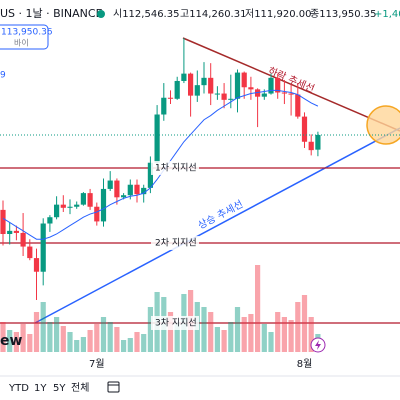 Image resolution: width=400 pixels, height=400 pixels. I want to click on ohlc-high: 고114,260.31, so click(213, 14).